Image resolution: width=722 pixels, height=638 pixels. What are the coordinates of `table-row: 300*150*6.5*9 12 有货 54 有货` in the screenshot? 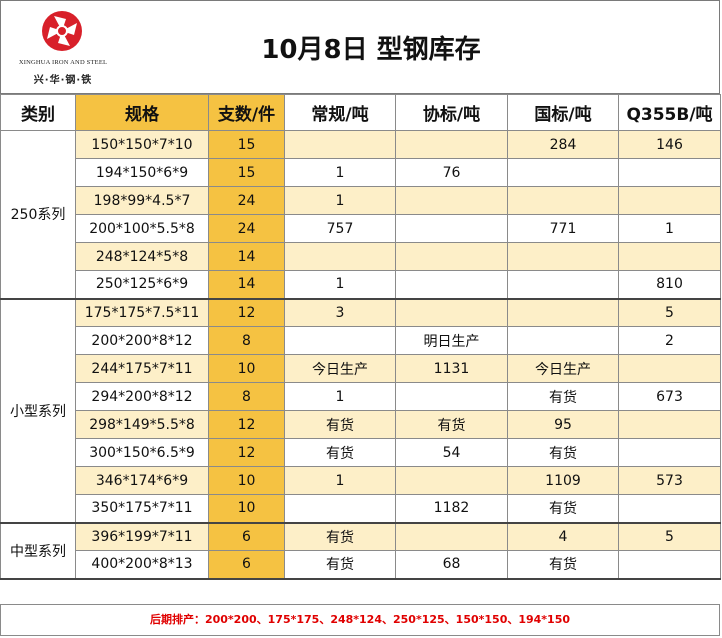 It's located at (361, 452).